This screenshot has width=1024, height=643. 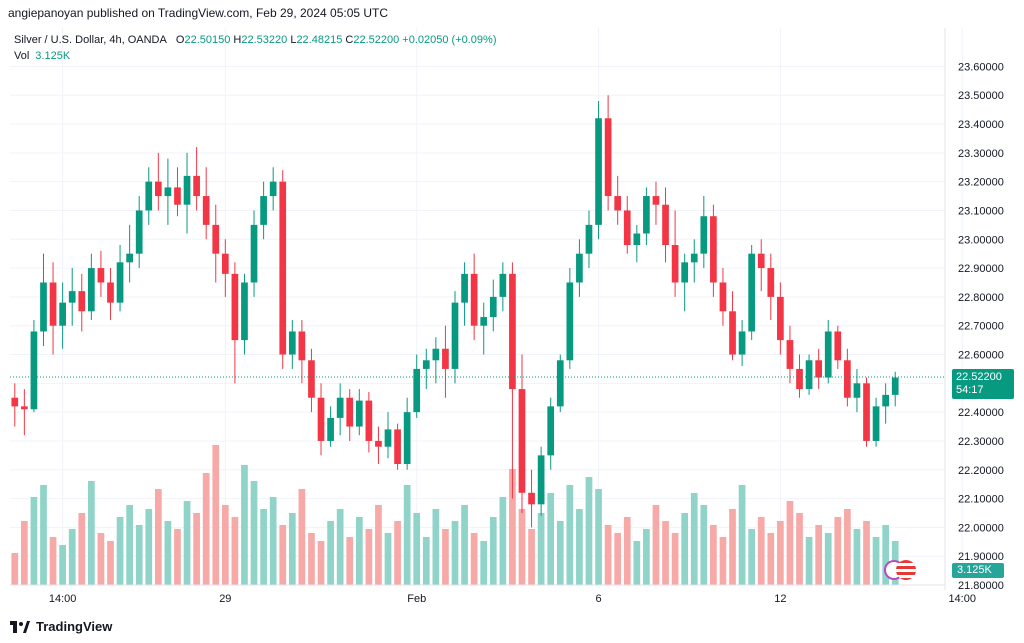 What do you see at coordinates (598, 599) in the screenshot?
I see `time-tick-label: 6` at bounding box center [598, 599].